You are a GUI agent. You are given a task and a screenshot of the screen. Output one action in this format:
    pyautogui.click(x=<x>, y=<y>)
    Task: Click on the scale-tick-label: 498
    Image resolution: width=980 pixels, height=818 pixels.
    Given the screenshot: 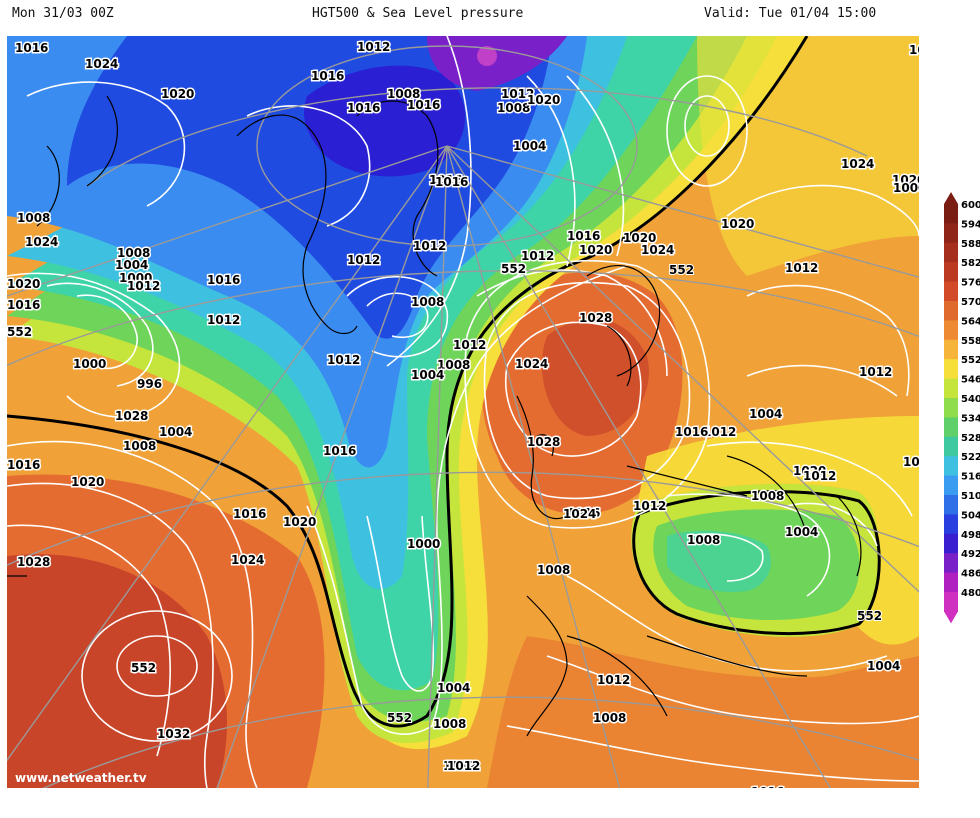 What is the action you would take?
    pyautogui.click(x=970, y=535)
    